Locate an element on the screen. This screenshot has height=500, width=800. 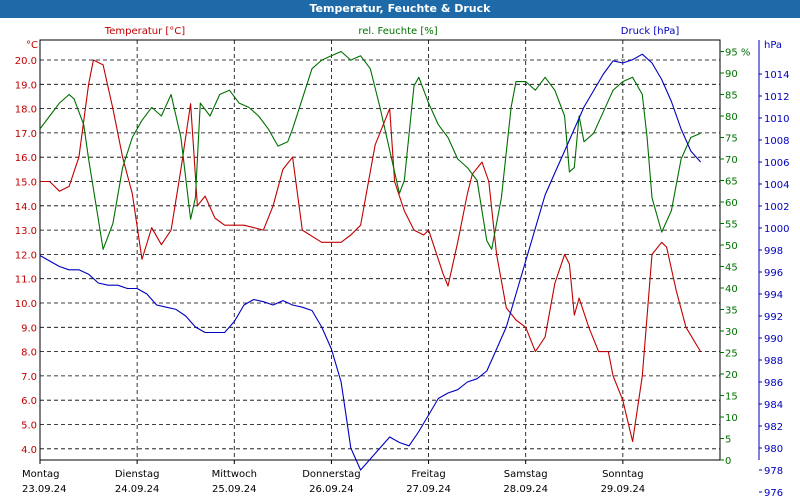
pressure-tick-label: 988 is located at coordinates (773, 361).